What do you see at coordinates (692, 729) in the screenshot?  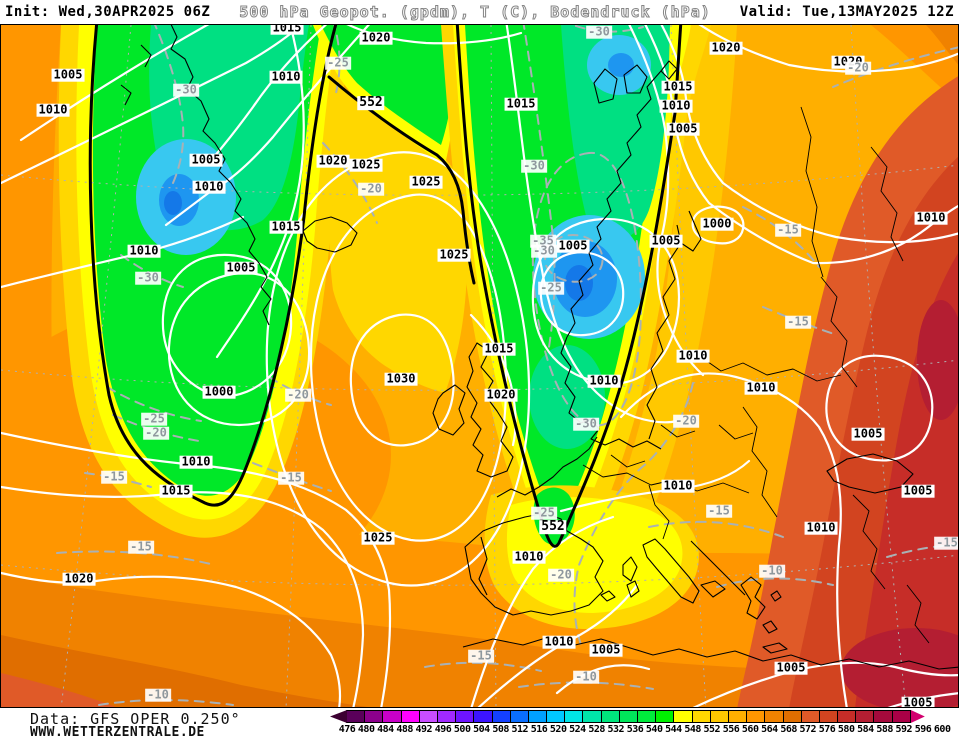 I see `colorbar-tick: 548` at bounding box center [692, 729].